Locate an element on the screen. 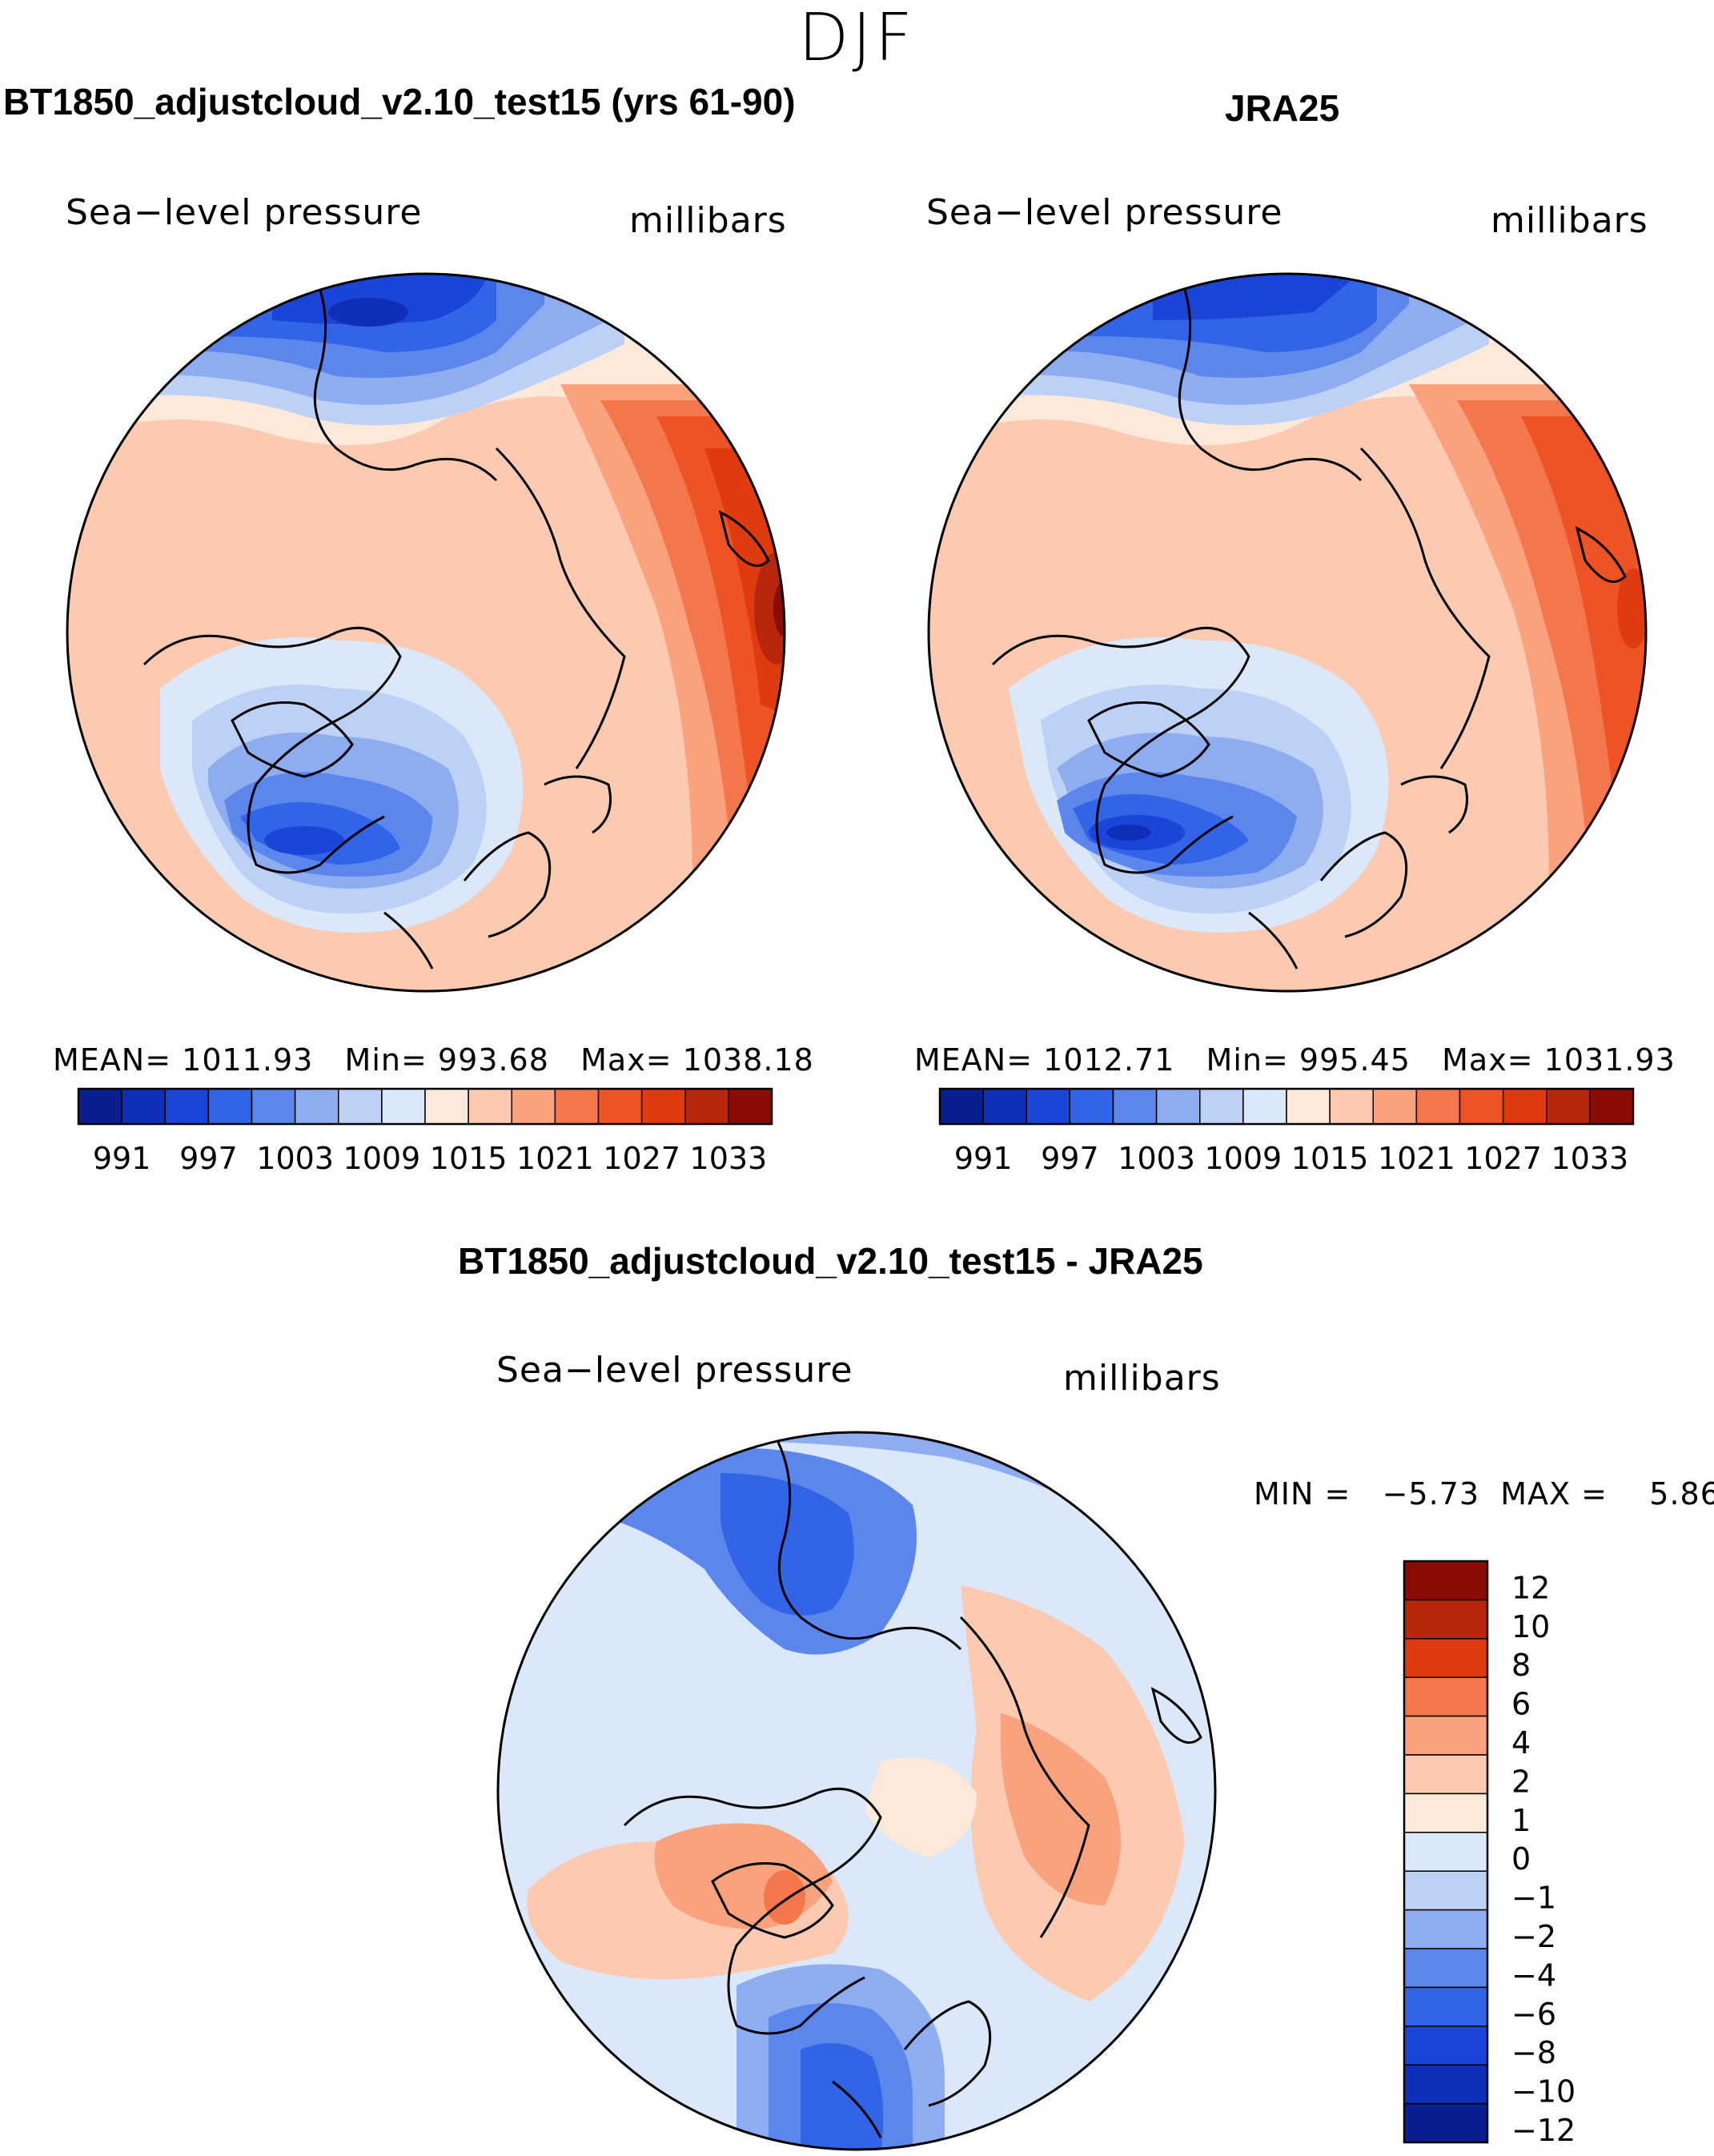  panel3-minmax: MIN = −5.73 MAX = 5.86 is located at coordinates (1484, 1494).